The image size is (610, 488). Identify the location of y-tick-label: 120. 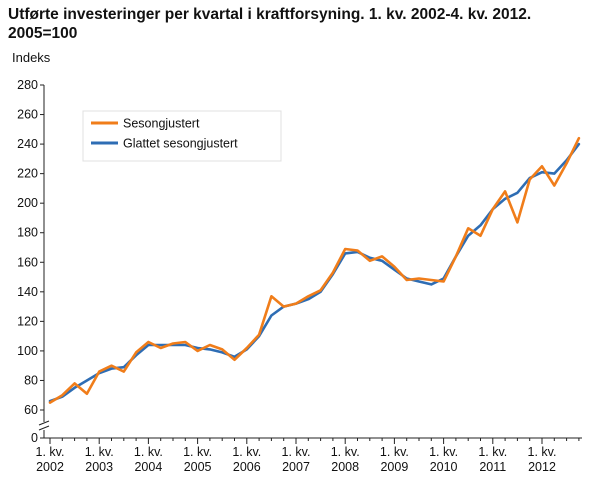
(27, 321).